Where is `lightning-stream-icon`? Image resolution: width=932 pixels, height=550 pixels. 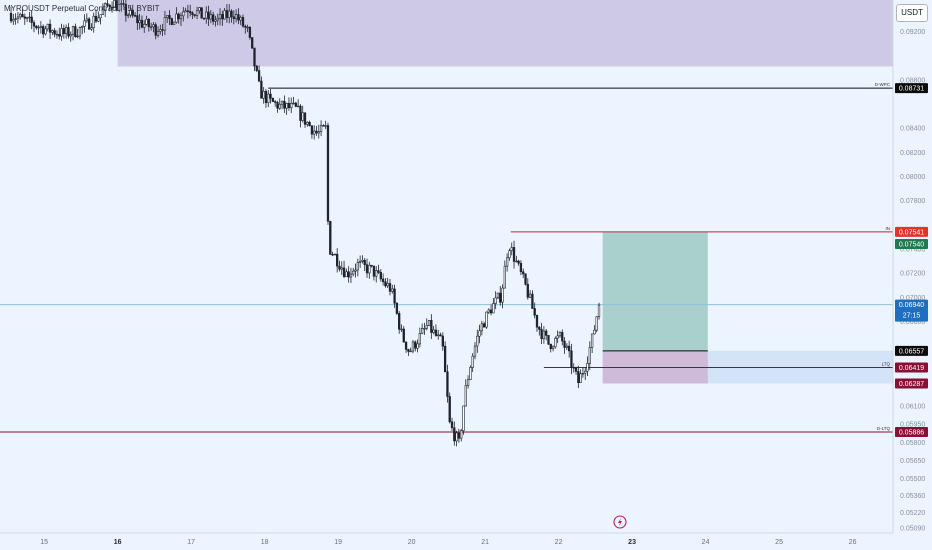
lightning-stream-icon is located at coordinates (620, 522).